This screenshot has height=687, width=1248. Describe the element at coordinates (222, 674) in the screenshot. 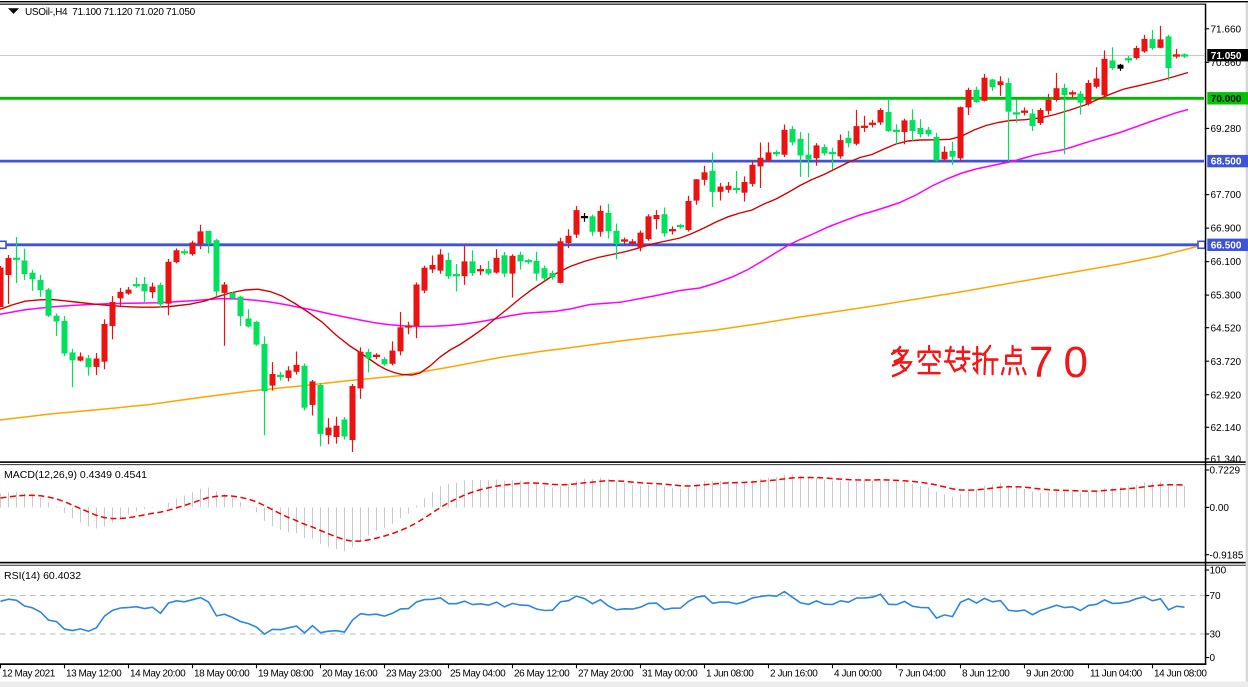

I see `svg-text: 18 May 00:00` at that location.